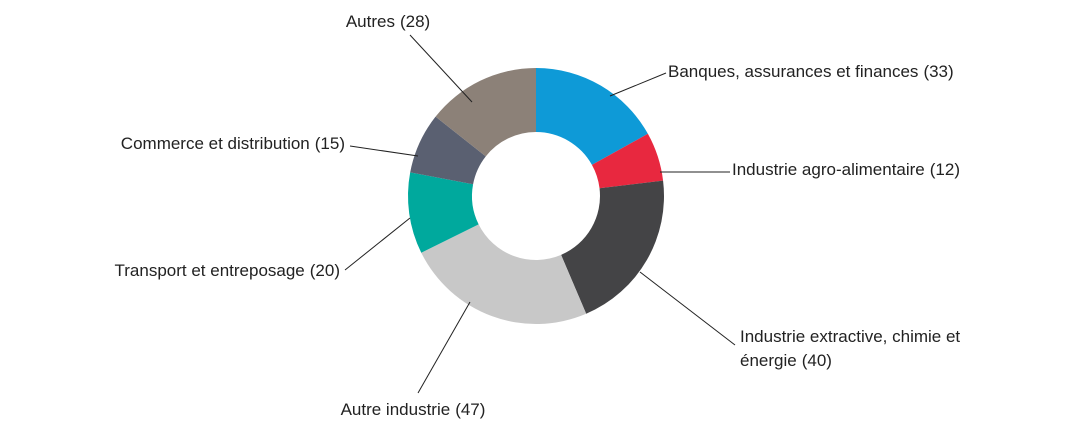 The width and height of the screenshot is (1071, 425). I want to click on category-name: Industrie agro-alimentaire, so click(828, 169).